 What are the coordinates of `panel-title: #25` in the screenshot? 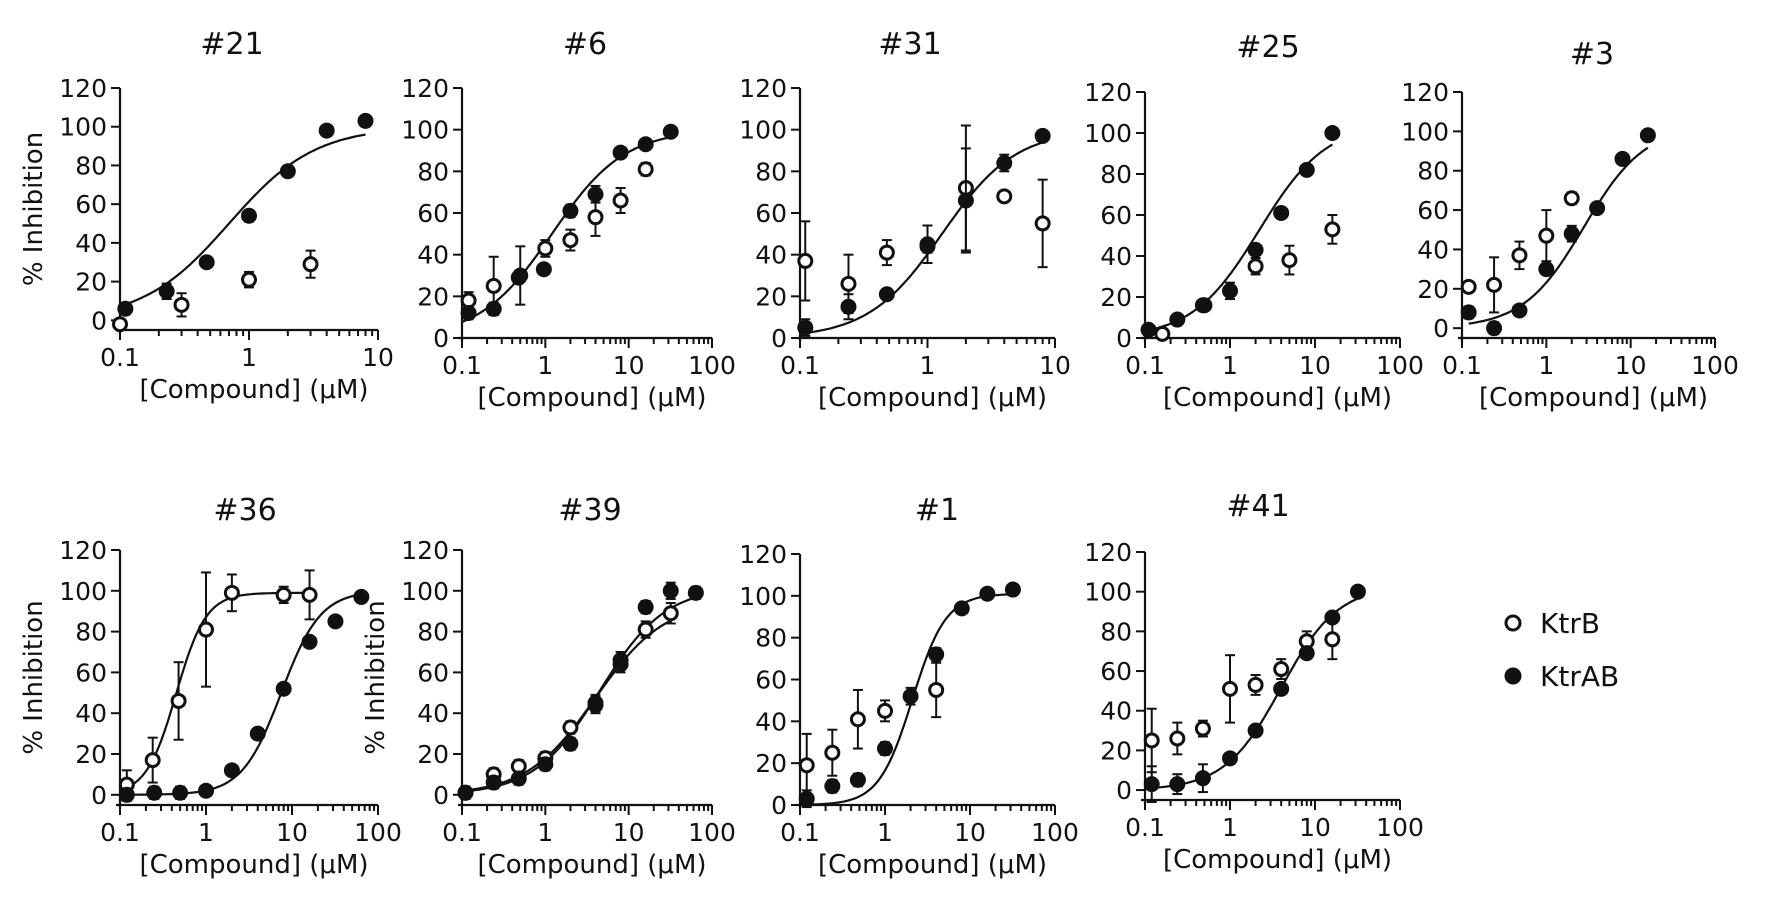 It's located at (1267, 47).